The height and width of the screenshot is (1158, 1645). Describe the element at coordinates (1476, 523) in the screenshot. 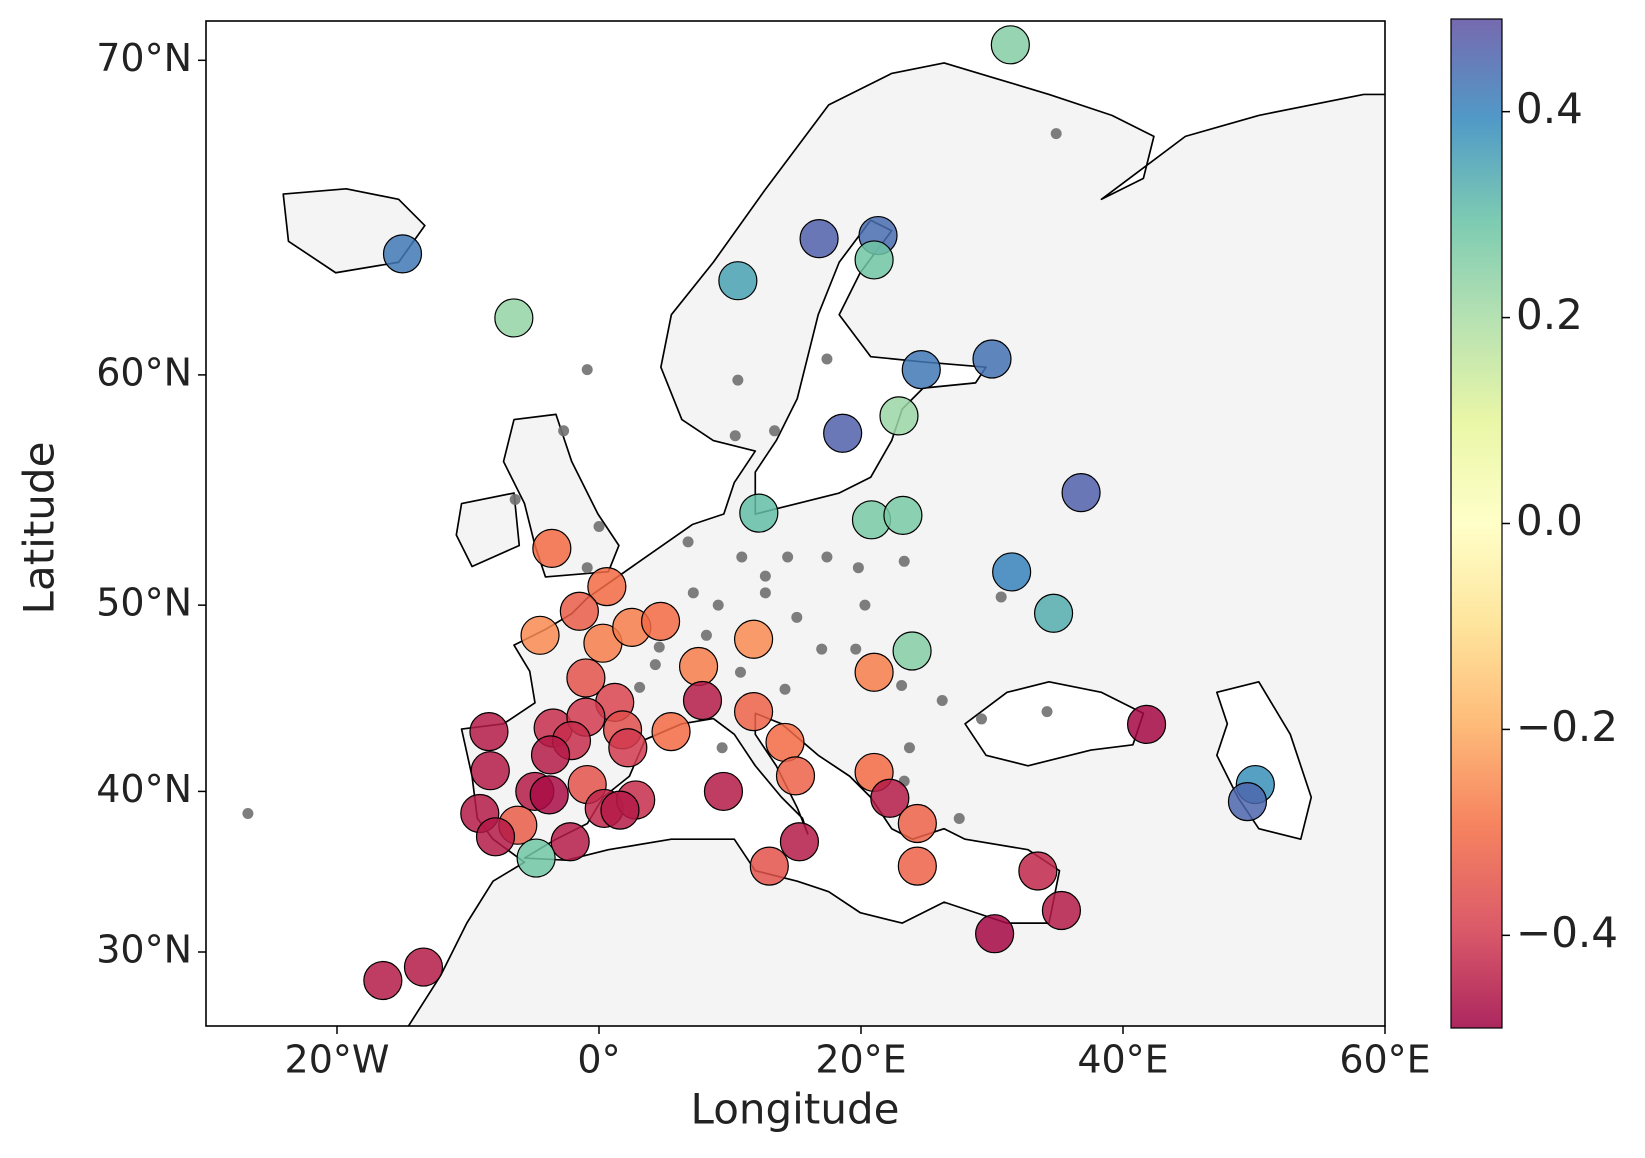

I see `colorbar` at that location.